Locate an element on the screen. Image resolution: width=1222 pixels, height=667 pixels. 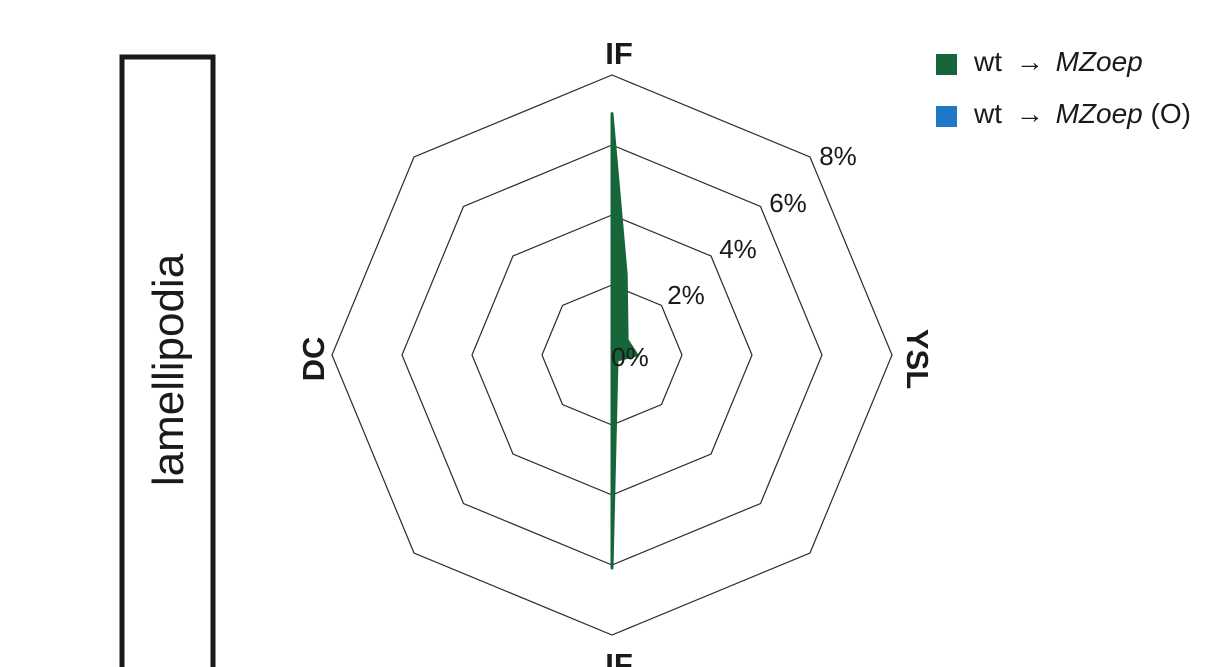
legend-prefix-2: wt is located at coordinates (987, 113).